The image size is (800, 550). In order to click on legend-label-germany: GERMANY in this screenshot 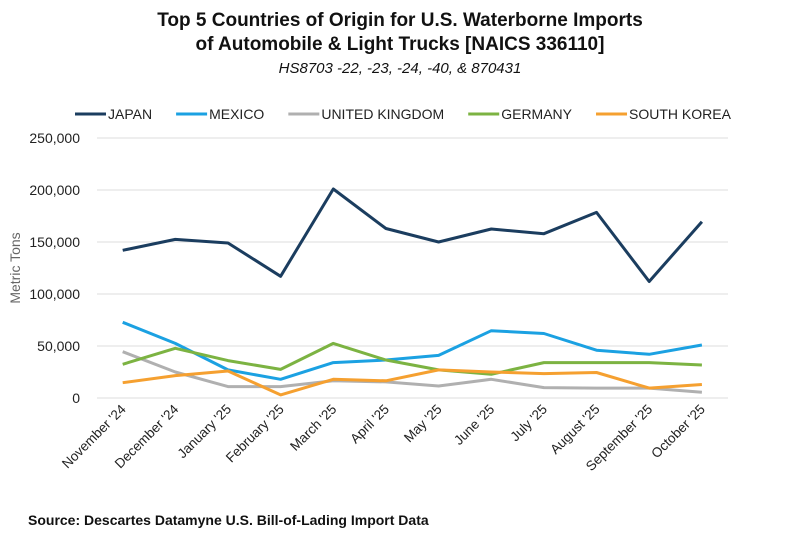, I will do `click(536, 114)`.